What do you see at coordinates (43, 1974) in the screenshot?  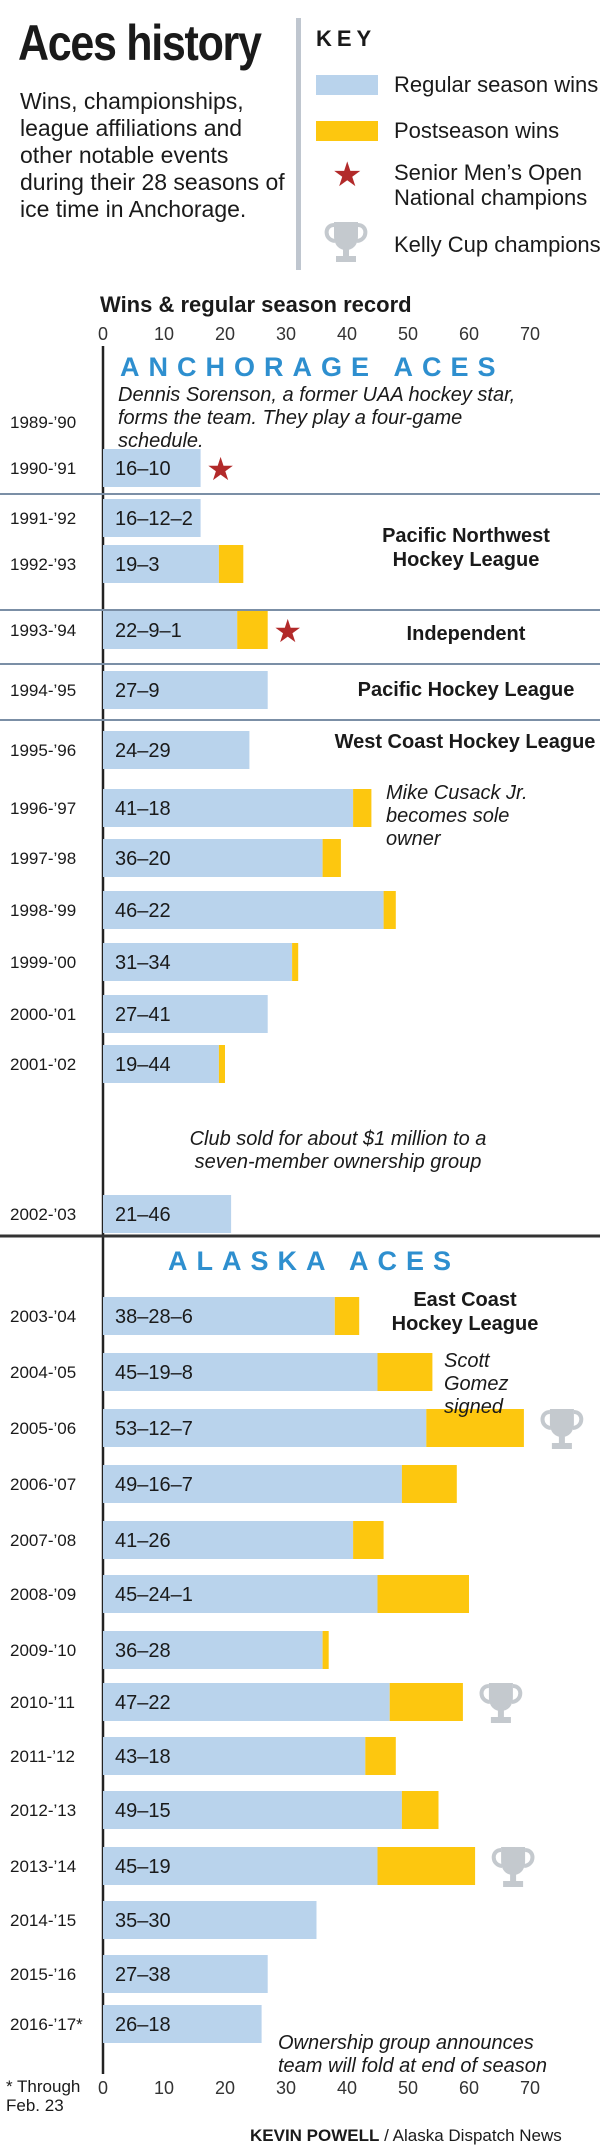 I see `season-label: 2015-’16` at bounding box center [43, 1974].